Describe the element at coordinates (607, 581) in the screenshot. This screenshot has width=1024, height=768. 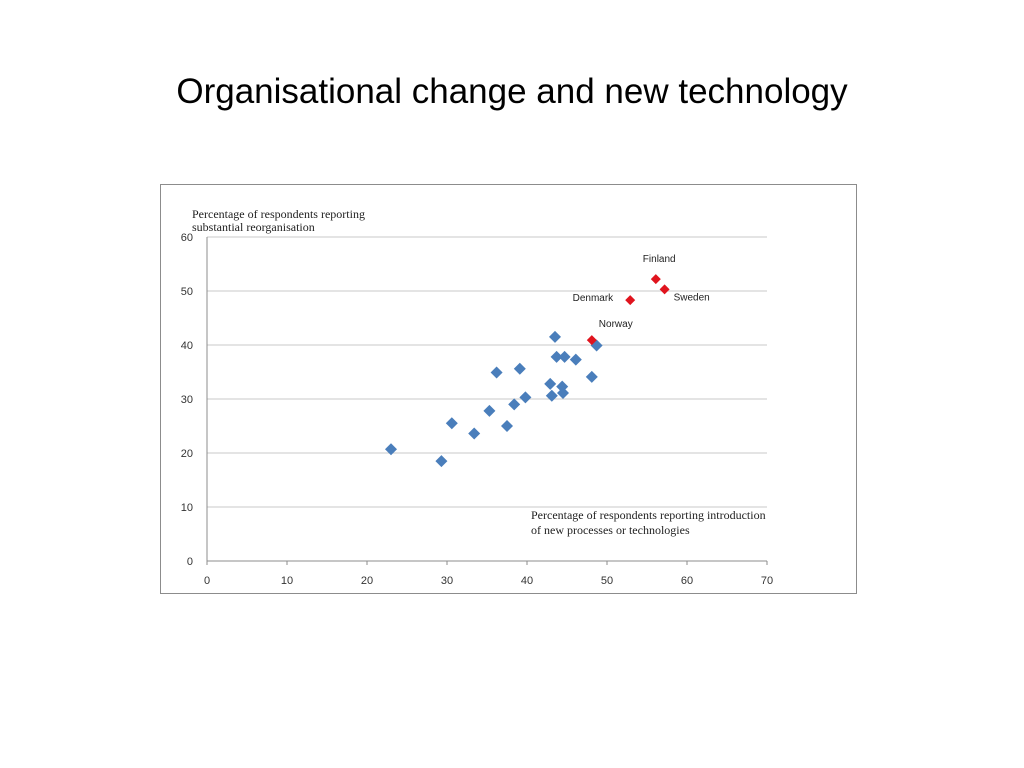
I see `x-tick-label: 50` at that location.